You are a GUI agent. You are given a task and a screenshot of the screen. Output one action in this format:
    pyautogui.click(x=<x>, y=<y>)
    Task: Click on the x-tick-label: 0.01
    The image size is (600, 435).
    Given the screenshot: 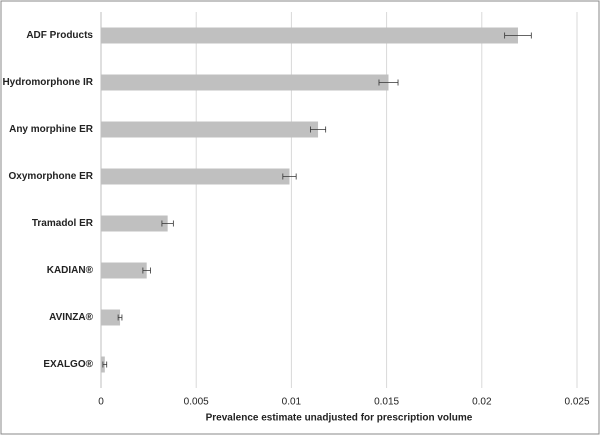 What is the action you would take?
    pyautogui.click(x=292, y=402)
    